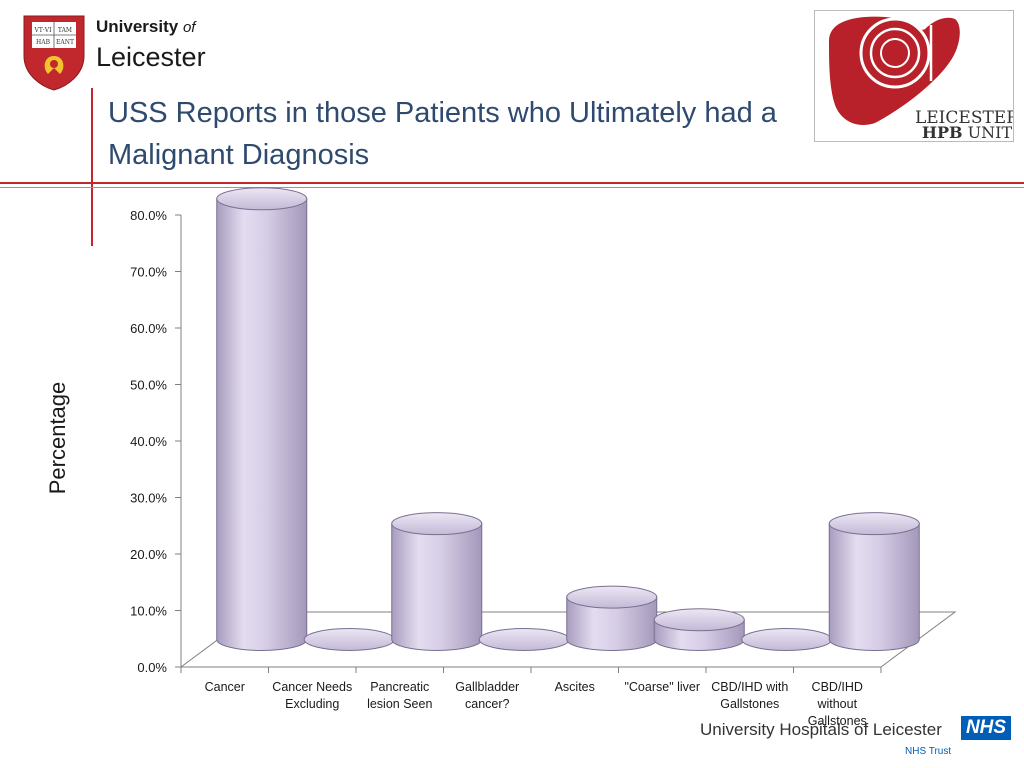 The width and height of the screenshot is (1024, 768). I want to click on hpb-logo-line2: HPB UNIT, so click(967, 132).